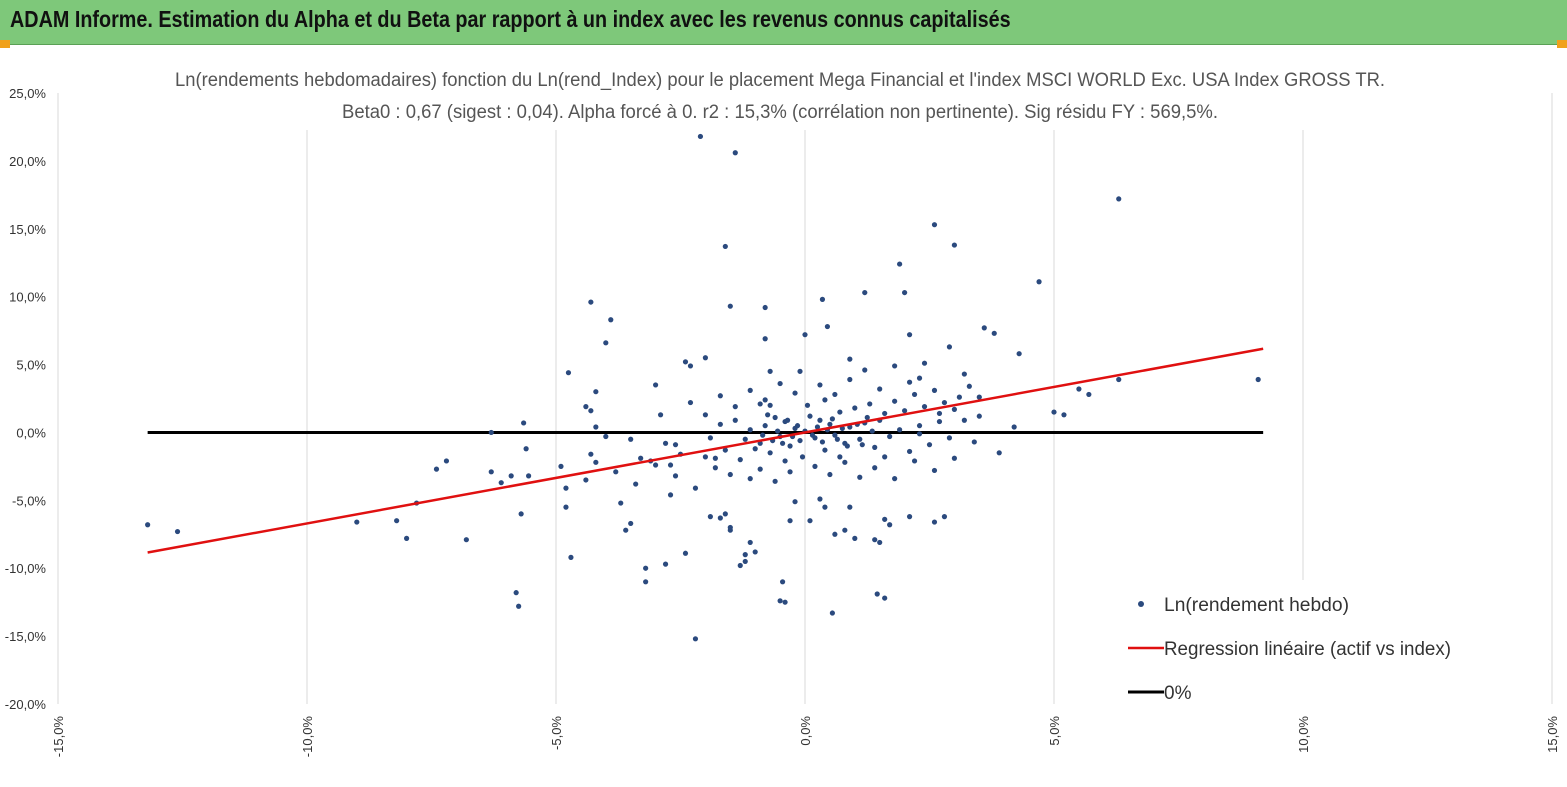 This screenshot has height=787, width=1567. I want to click on y-tick-label-8: -15,0%, so click(26, 636).